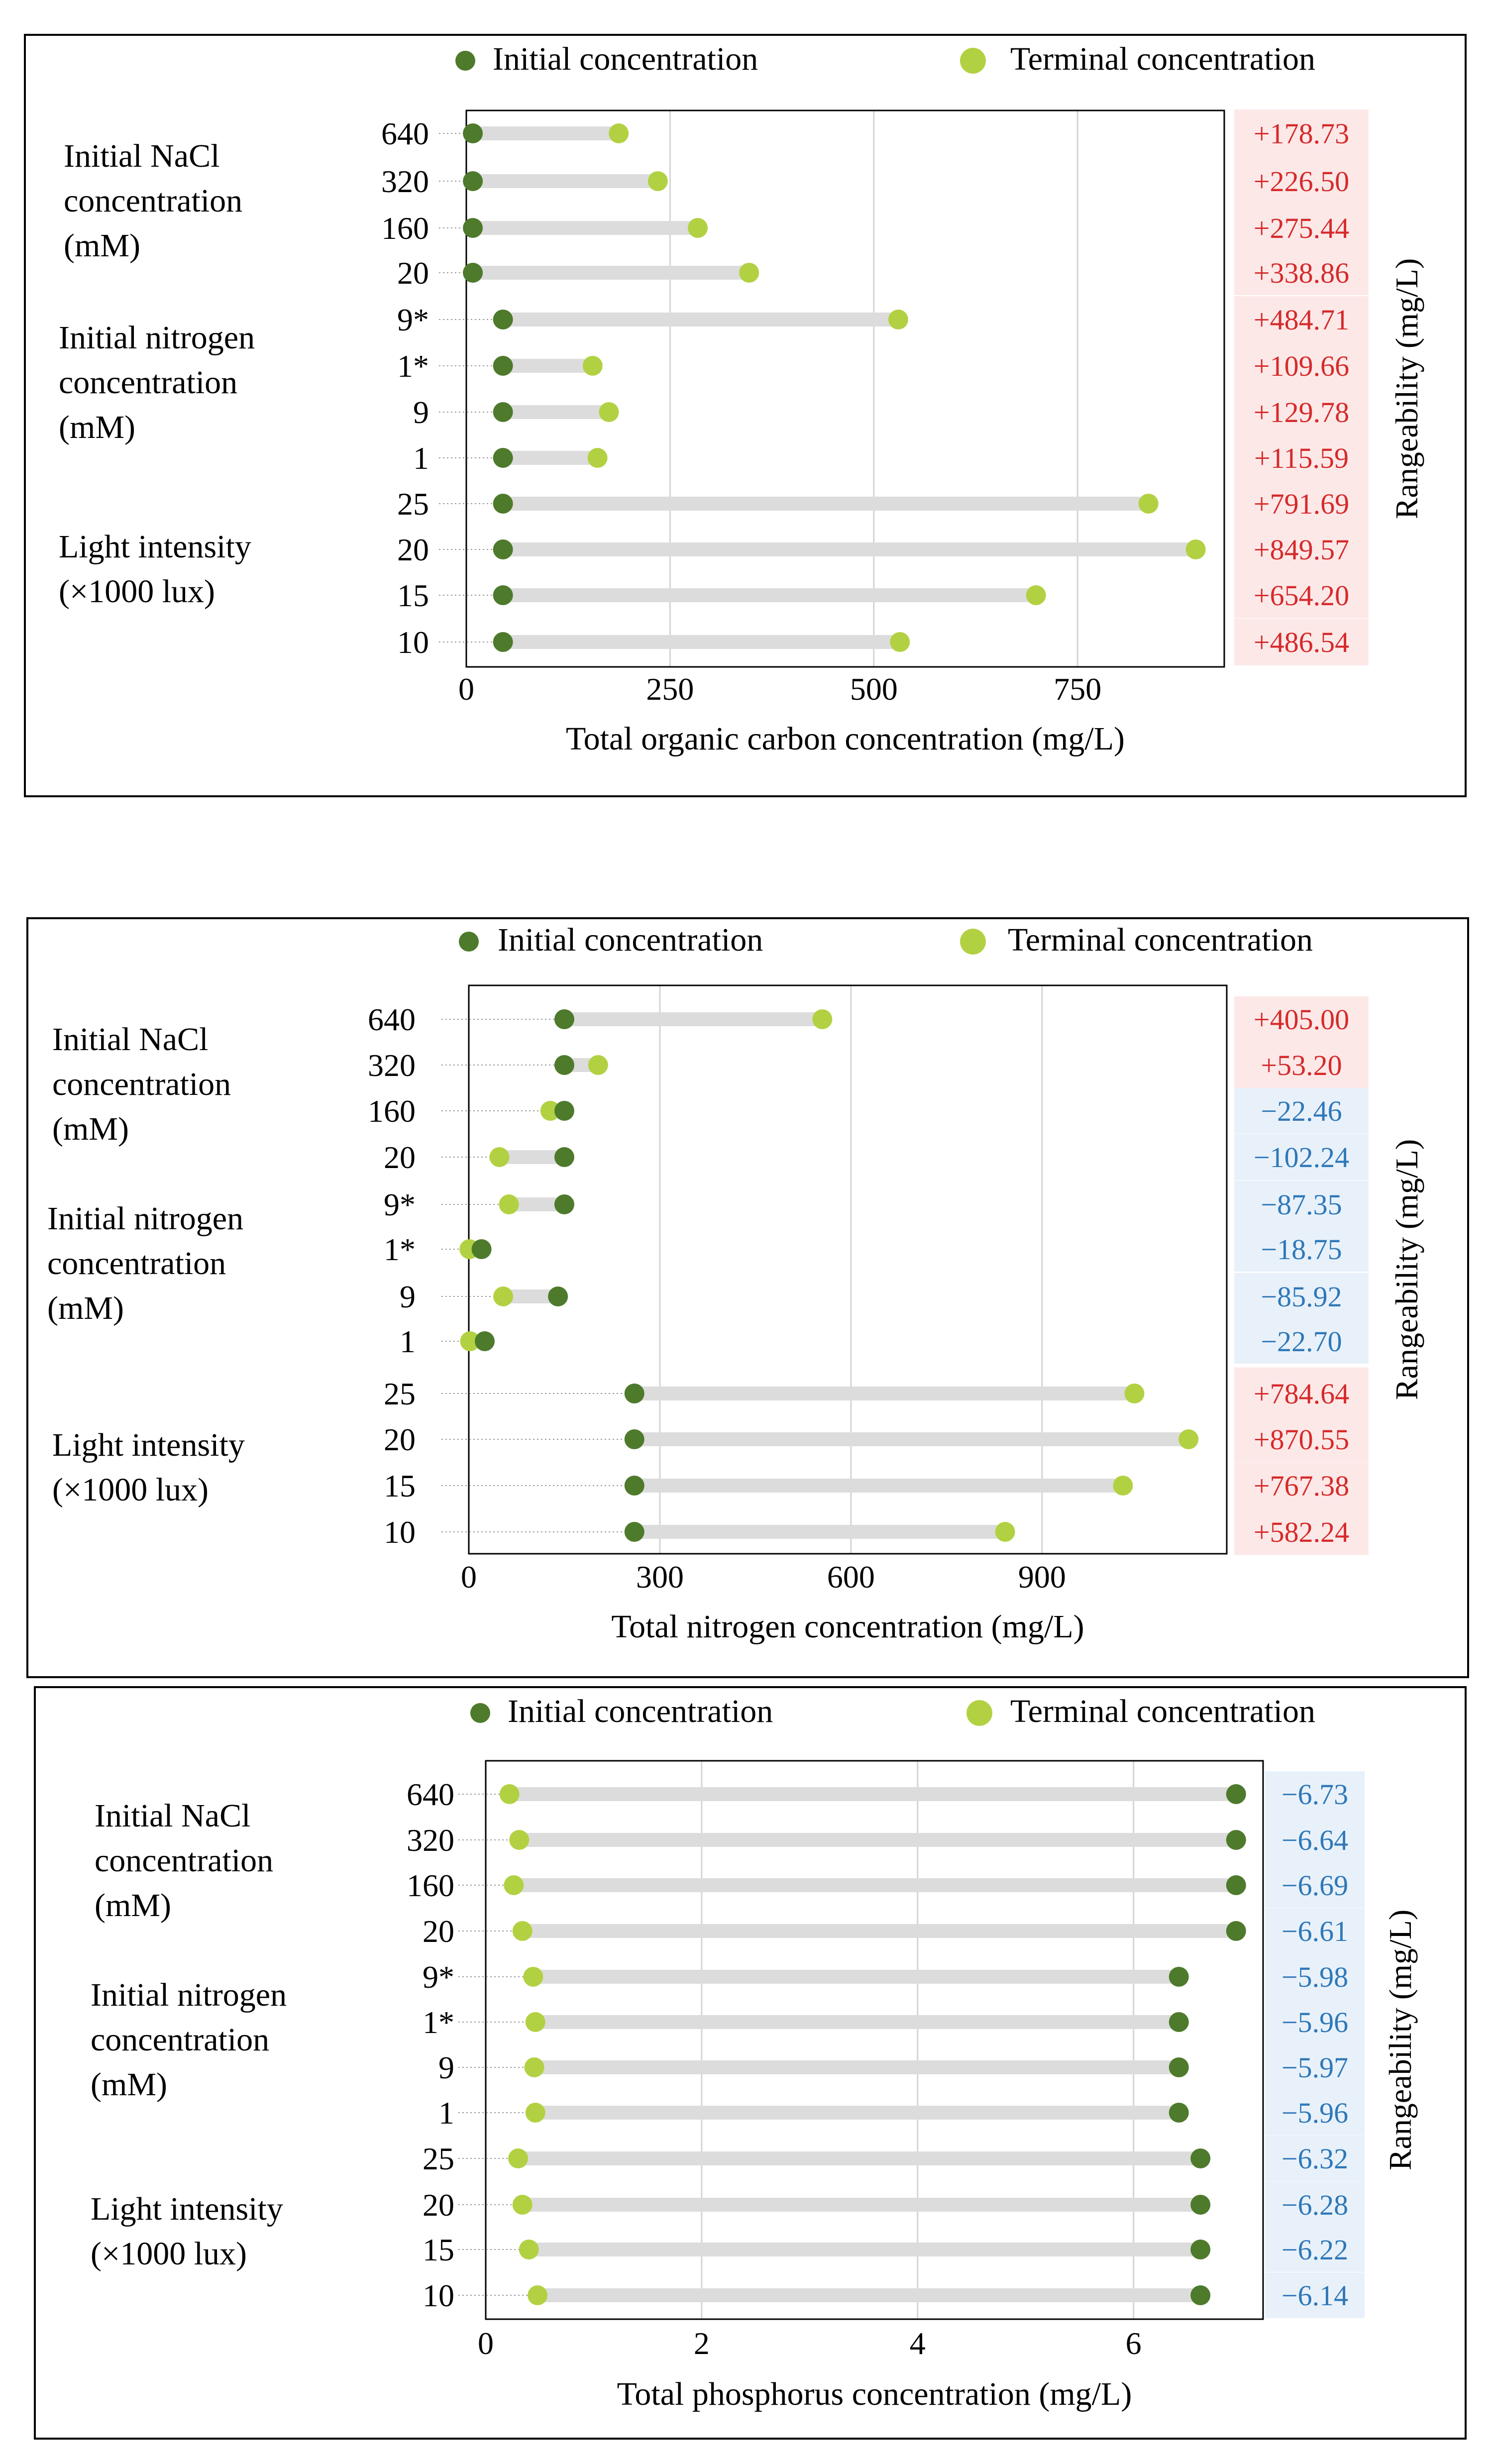  I want to click on legend-initial-label: Initial concentration, so click(640, 1711).